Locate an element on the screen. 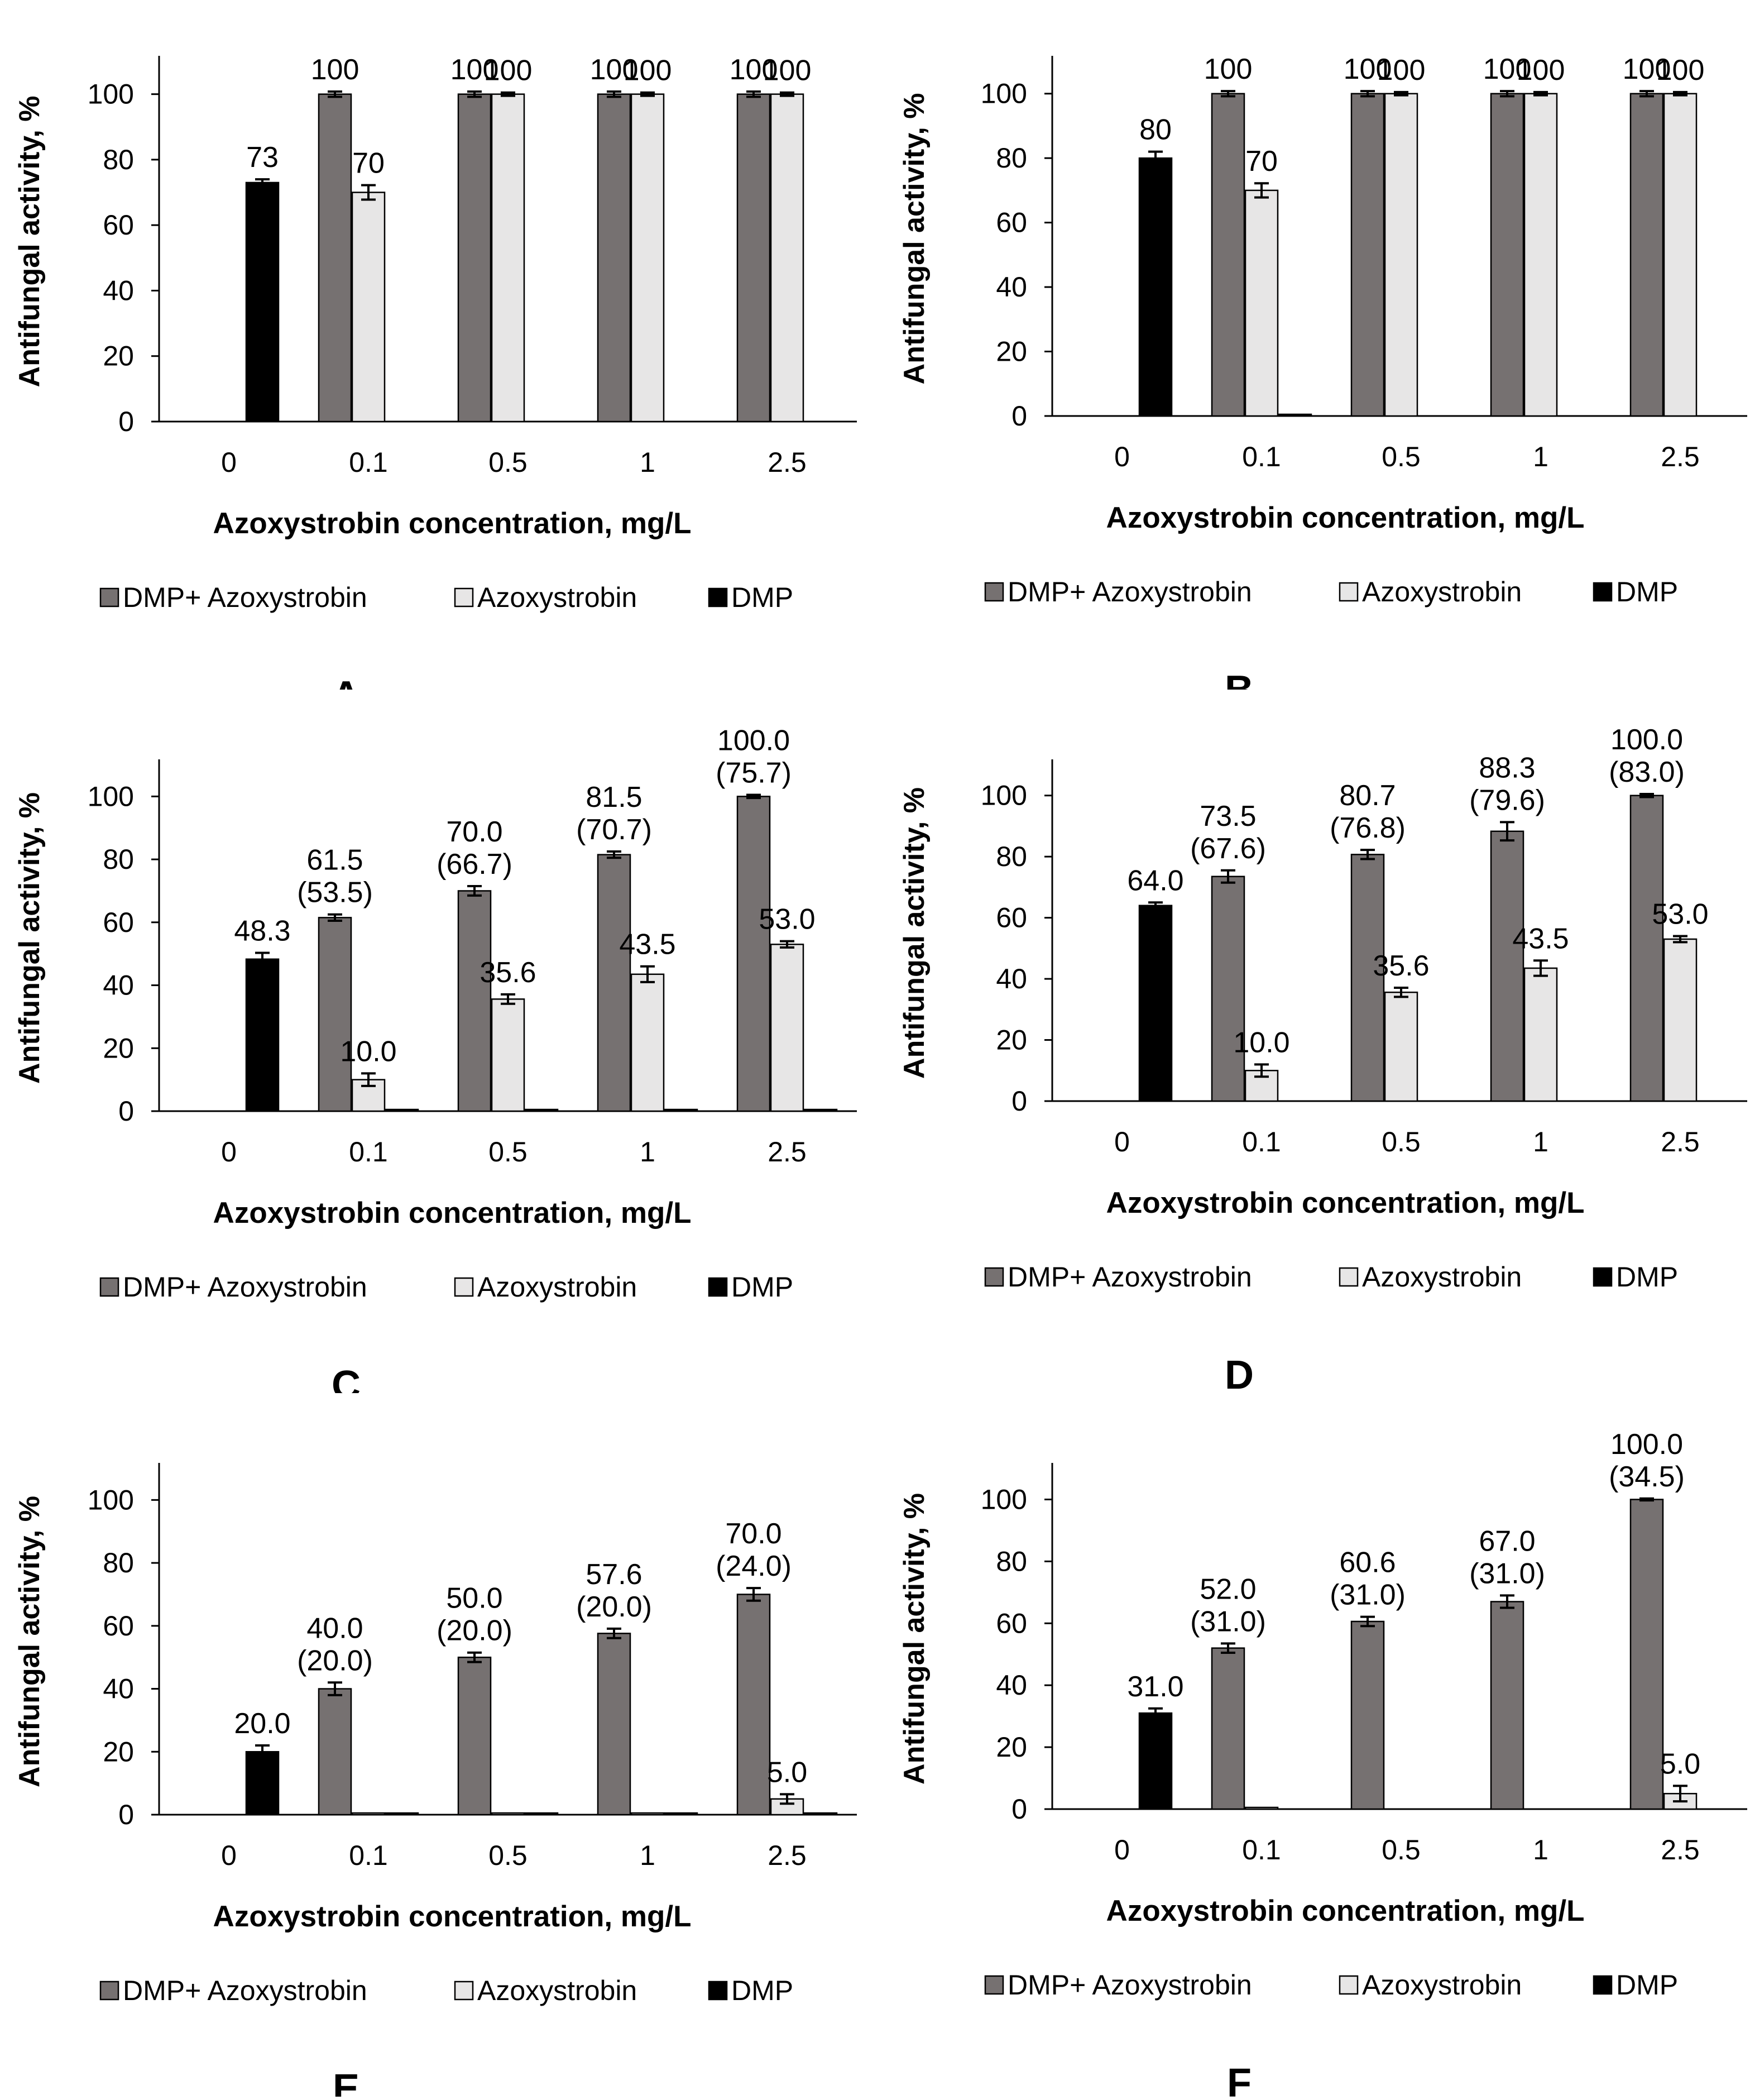 The width and height of the screenshot is (1750, 2100). data-label: 70 is located at coordinates (1261, 161).